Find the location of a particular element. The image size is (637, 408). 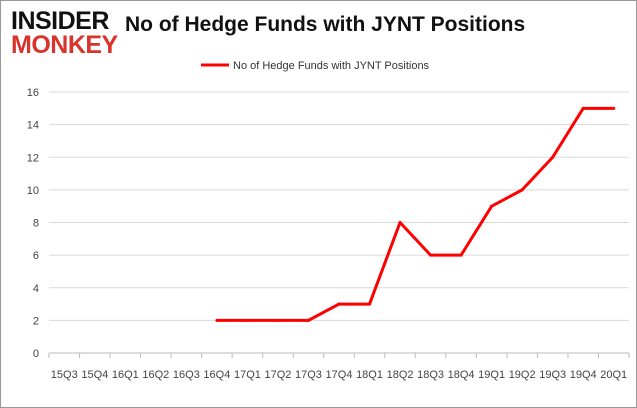

logo-line1: INSIDER is located at coordinates (60, 21).